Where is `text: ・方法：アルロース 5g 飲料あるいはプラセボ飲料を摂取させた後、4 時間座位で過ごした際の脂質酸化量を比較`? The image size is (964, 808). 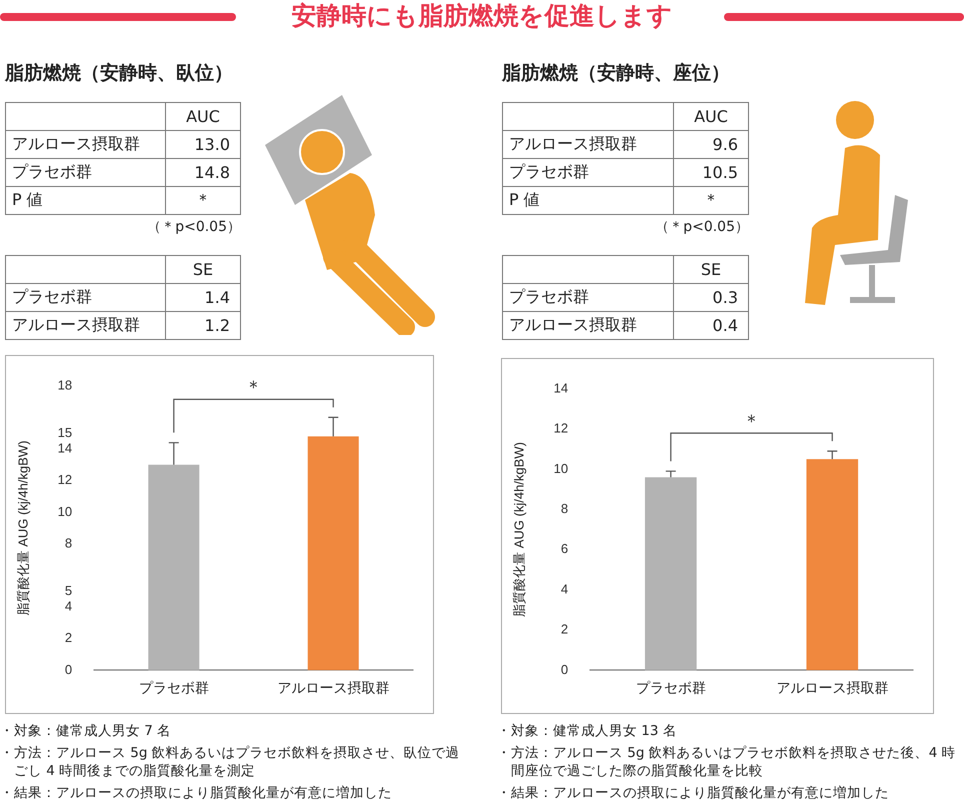 text: ・方法：アルロース 5g 飲料あるいはプラセボ飲料を摂取させた後、4 時間座位で過ごした際の脂質酸化量を比較 is located at coordinates (727, 762).